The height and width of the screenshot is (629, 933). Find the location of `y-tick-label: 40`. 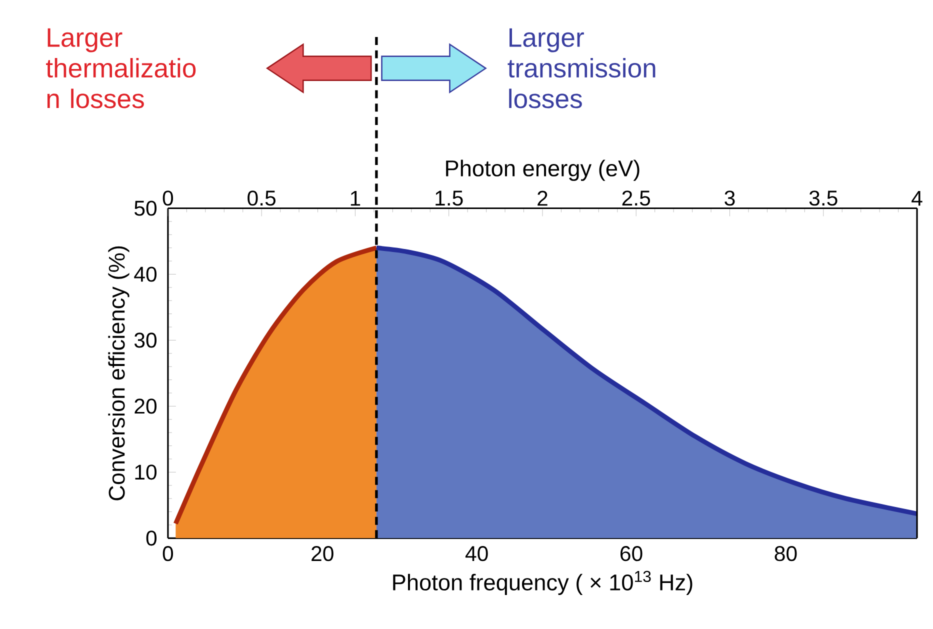

y-tick-label: 40 is located at coordinates (145, 274).